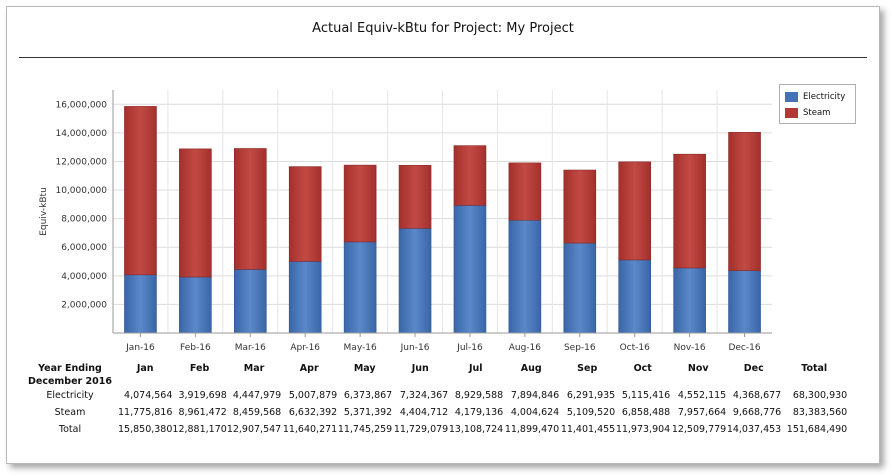 This screenshot has width=892, height=476. Describe the element at coordinates (591, 412) in the screenshot. I see `table-cell: 5,109,520` at that location.